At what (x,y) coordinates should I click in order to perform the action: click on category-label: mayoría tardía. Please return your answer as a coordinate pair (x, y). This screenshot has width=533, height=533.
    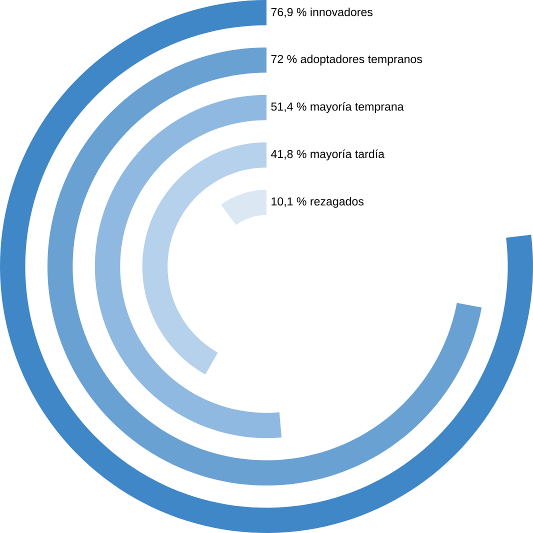
    Looking at the image, I should click on (347, 154).